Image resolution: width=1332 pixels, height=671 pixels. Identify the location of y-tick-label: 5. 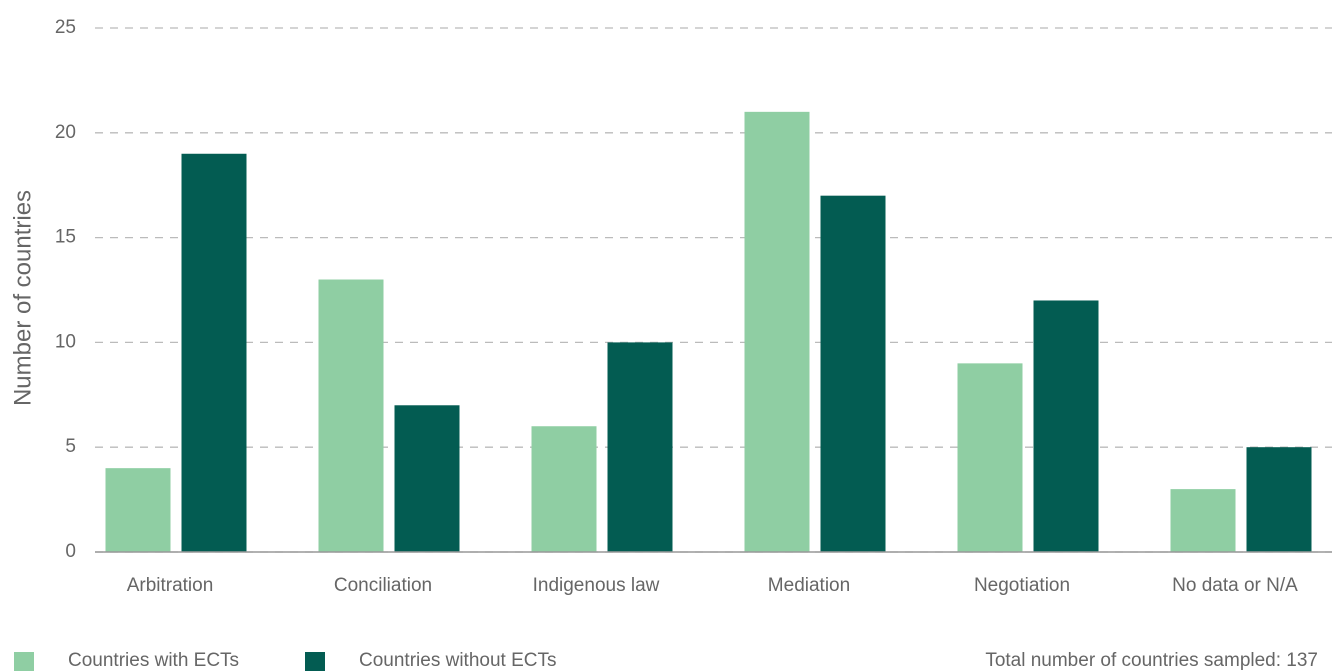
(70, 446).